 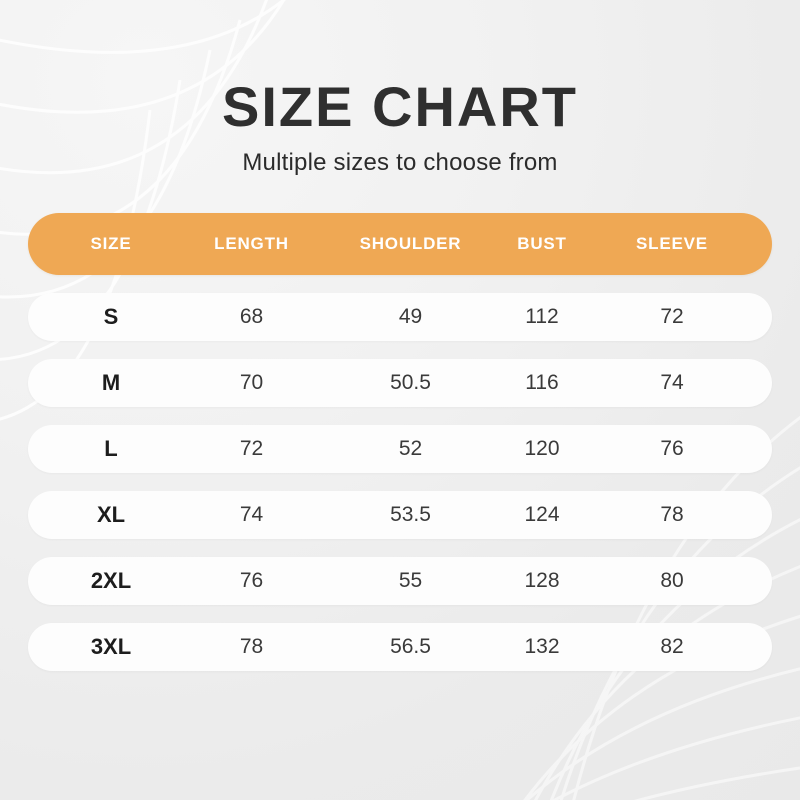 What do you see at coordinates (672, 316) in the screenshot?
I see `cell-sleeve: 72` at bounding box center [672, 316].